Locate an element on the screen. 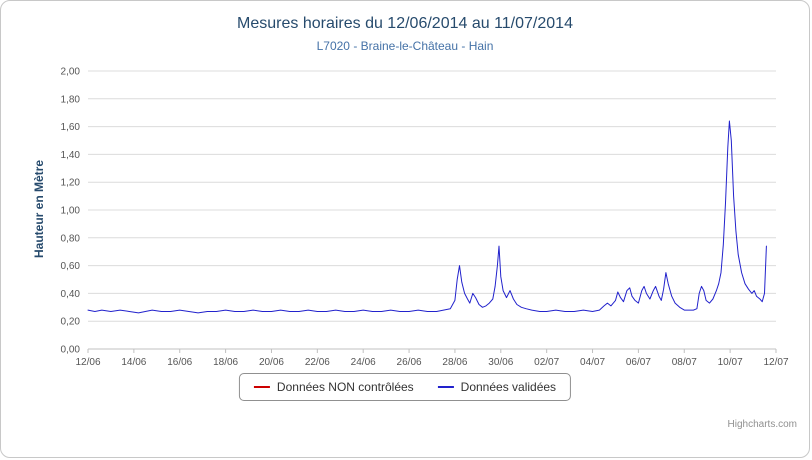 The image size is (812, 460). svg-text: 1,00 is located at coordinates (71, 211).